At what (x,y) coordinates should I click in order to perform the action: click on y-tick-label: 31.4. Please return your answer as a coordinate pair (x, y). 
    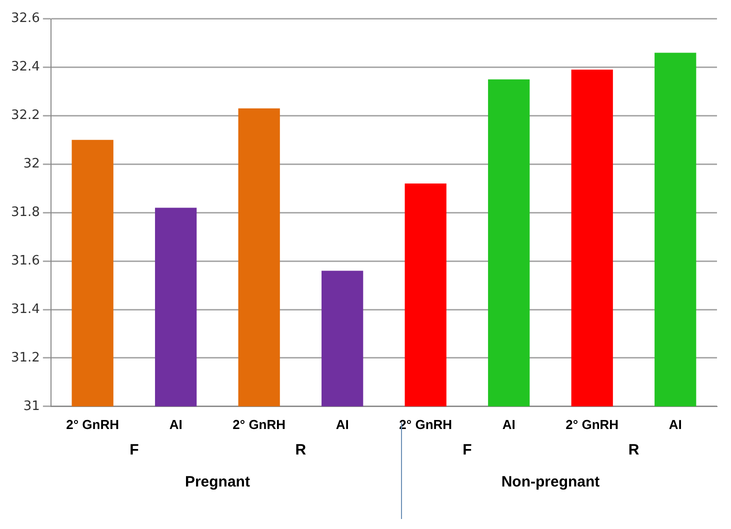
    Looking at the image, I should click on (25, 309).